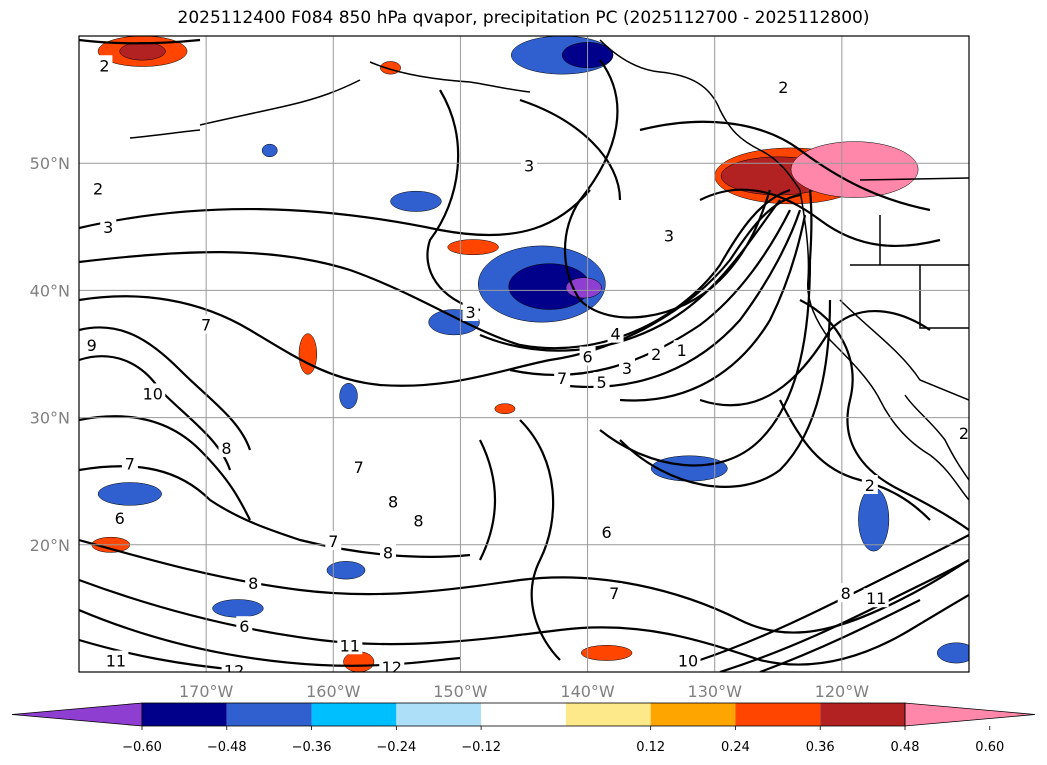  I want to click on contour-label: 9, so click(92, 345).